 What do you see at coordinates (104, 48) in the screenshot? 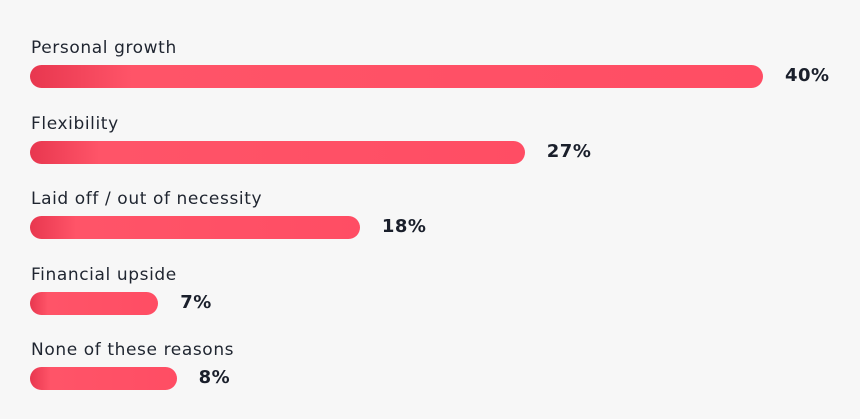
I see `category-label: Personal growth` at bounding box center [104, 48].